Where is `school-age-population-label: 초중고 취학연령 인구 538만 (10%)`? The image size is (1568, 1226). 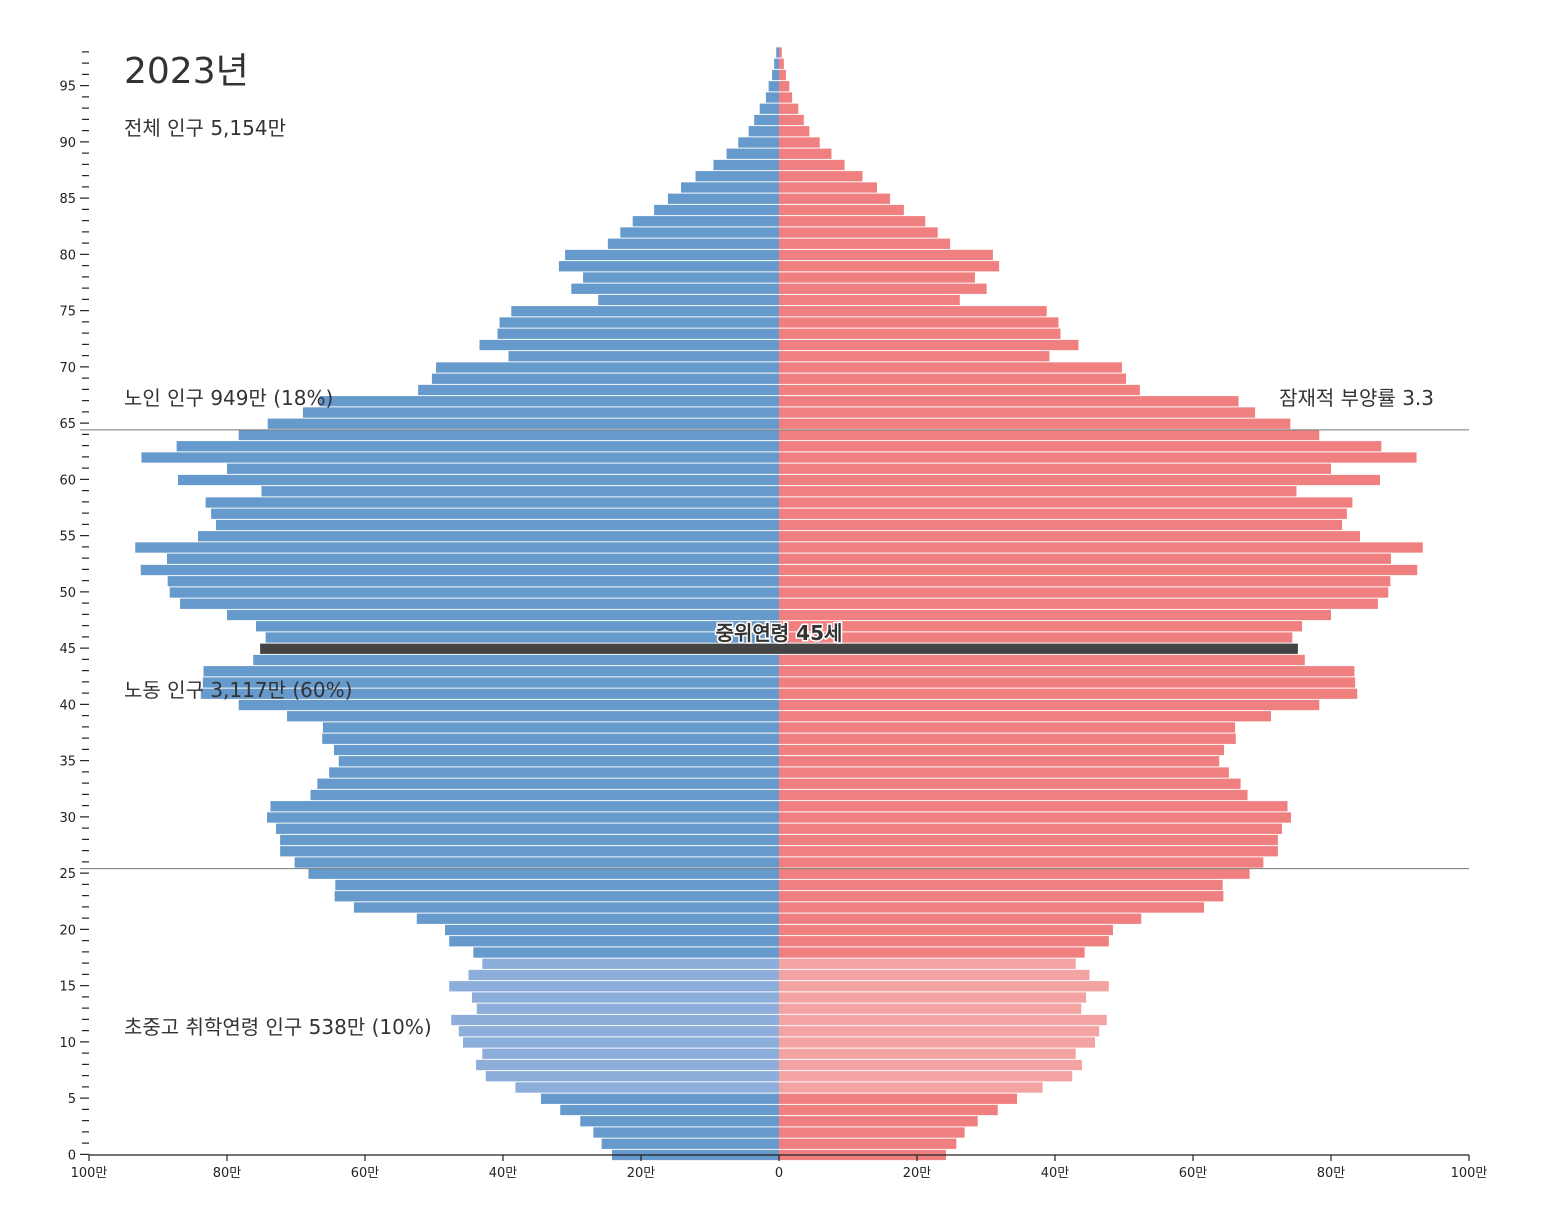 school-age-population-label: 초중고 취학연령 인구 538만 (10%) is located at coordinates (278, 1027).